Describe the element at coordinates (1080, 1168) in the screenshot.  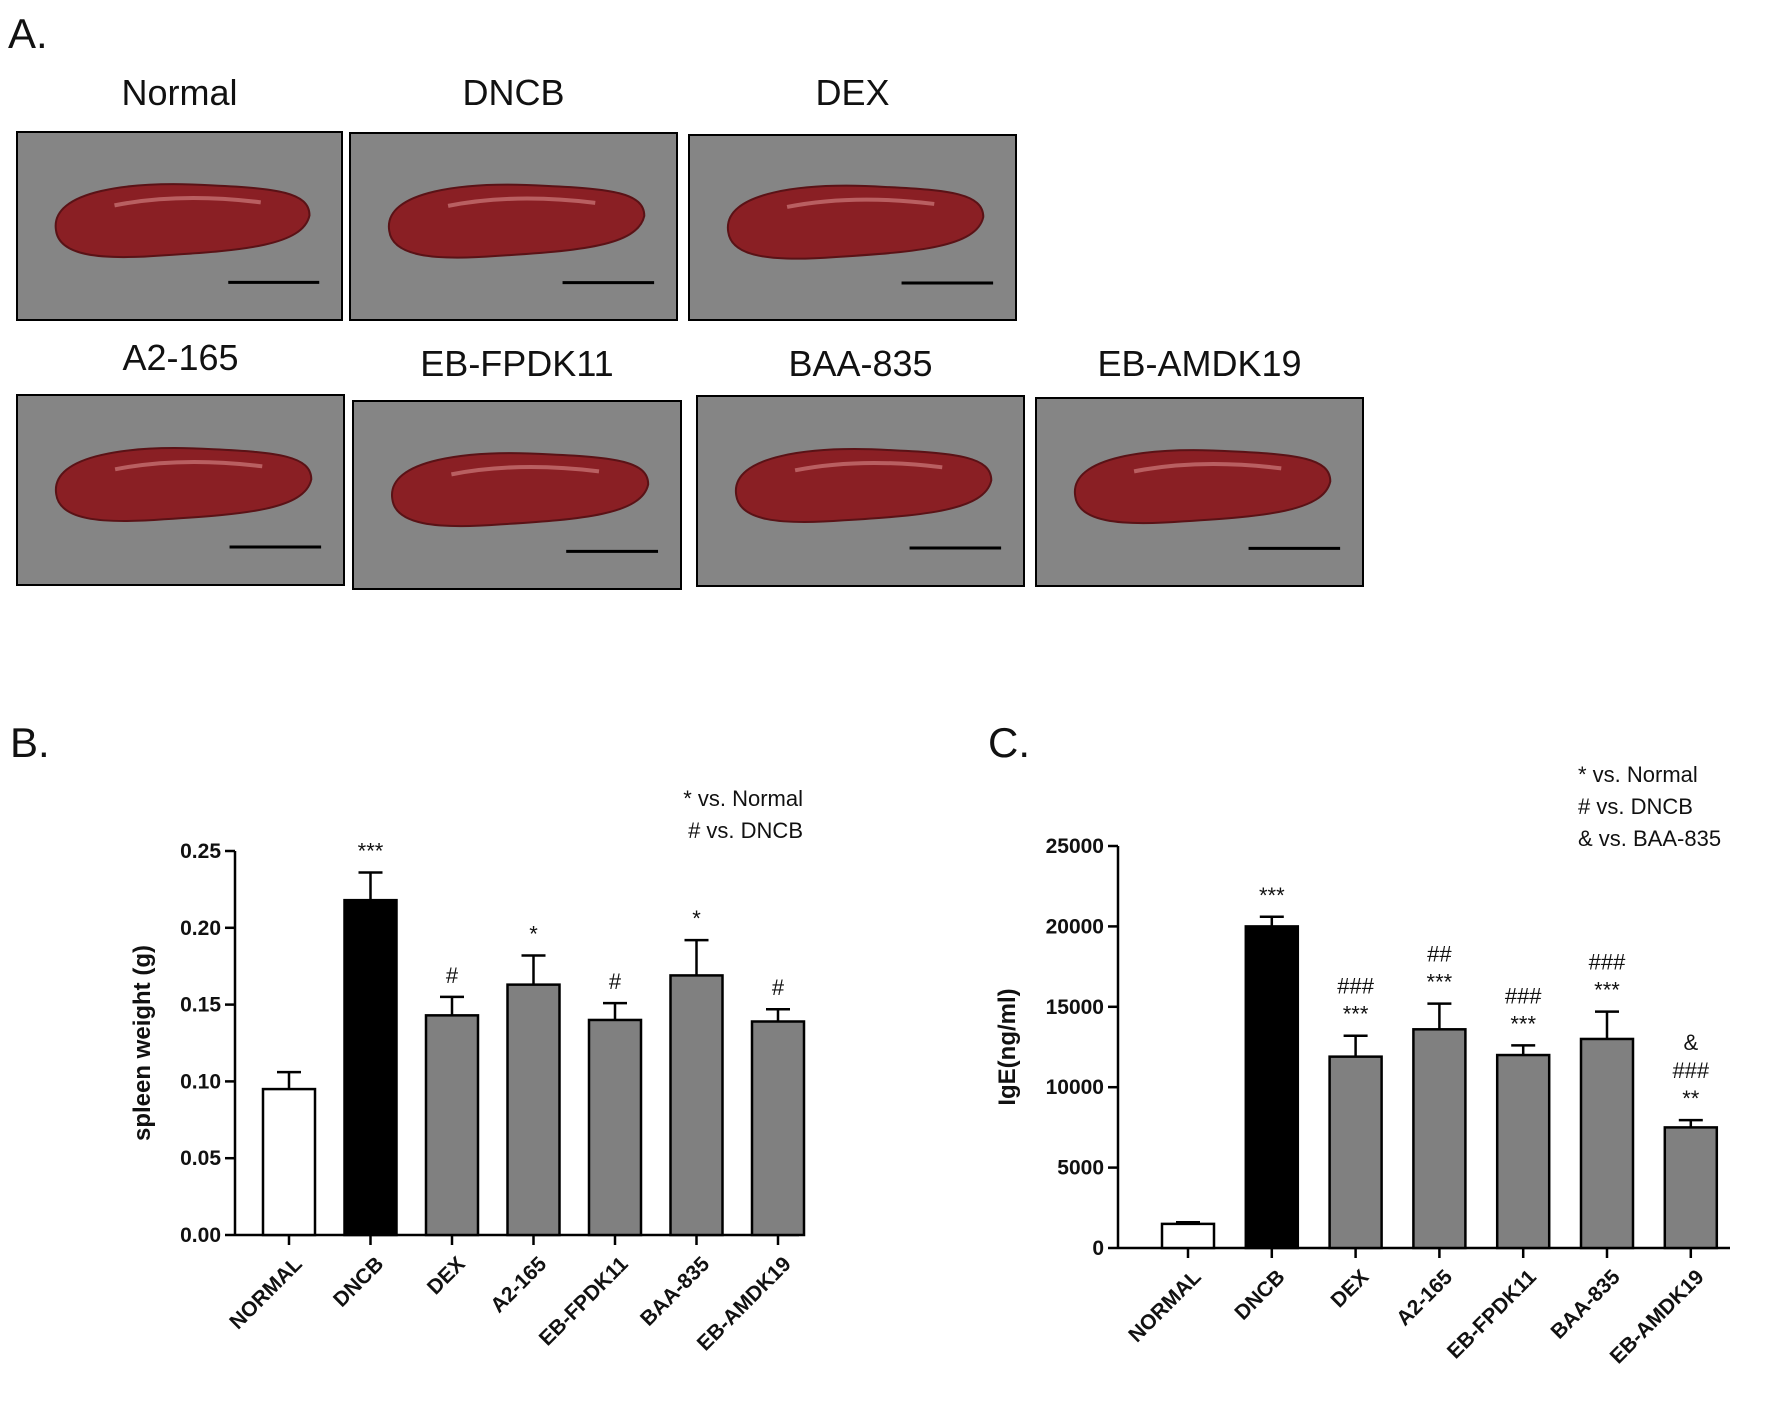
I see `y-tick-label: 5000` at that location.